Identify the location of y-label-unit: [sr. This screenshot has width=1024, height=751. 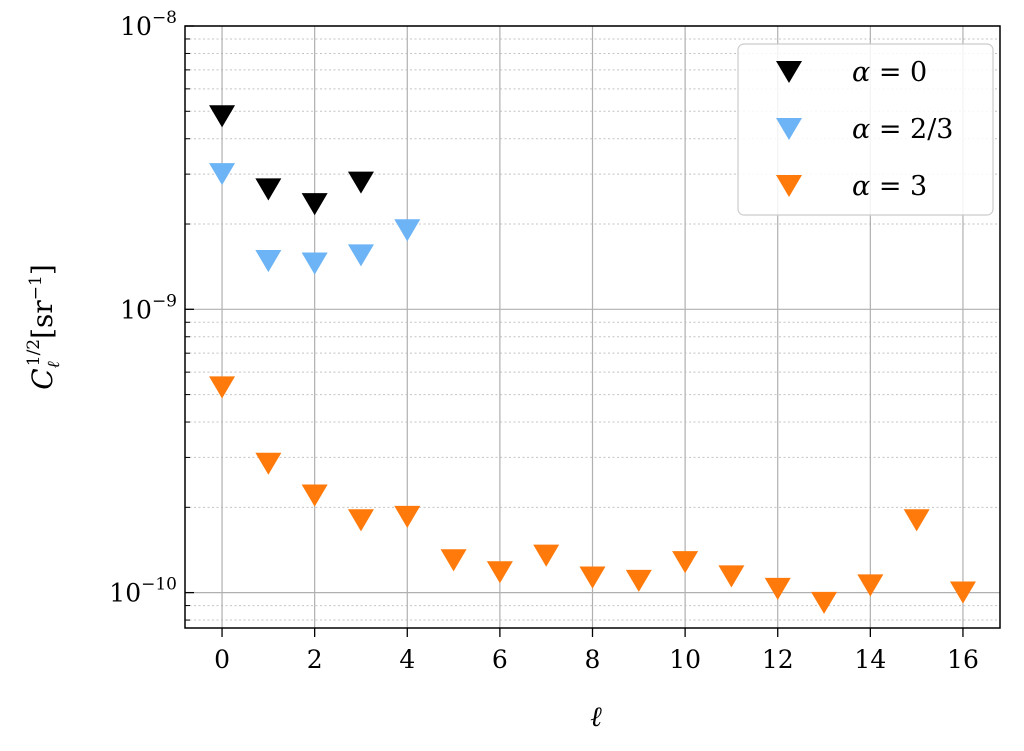
(42, 319).